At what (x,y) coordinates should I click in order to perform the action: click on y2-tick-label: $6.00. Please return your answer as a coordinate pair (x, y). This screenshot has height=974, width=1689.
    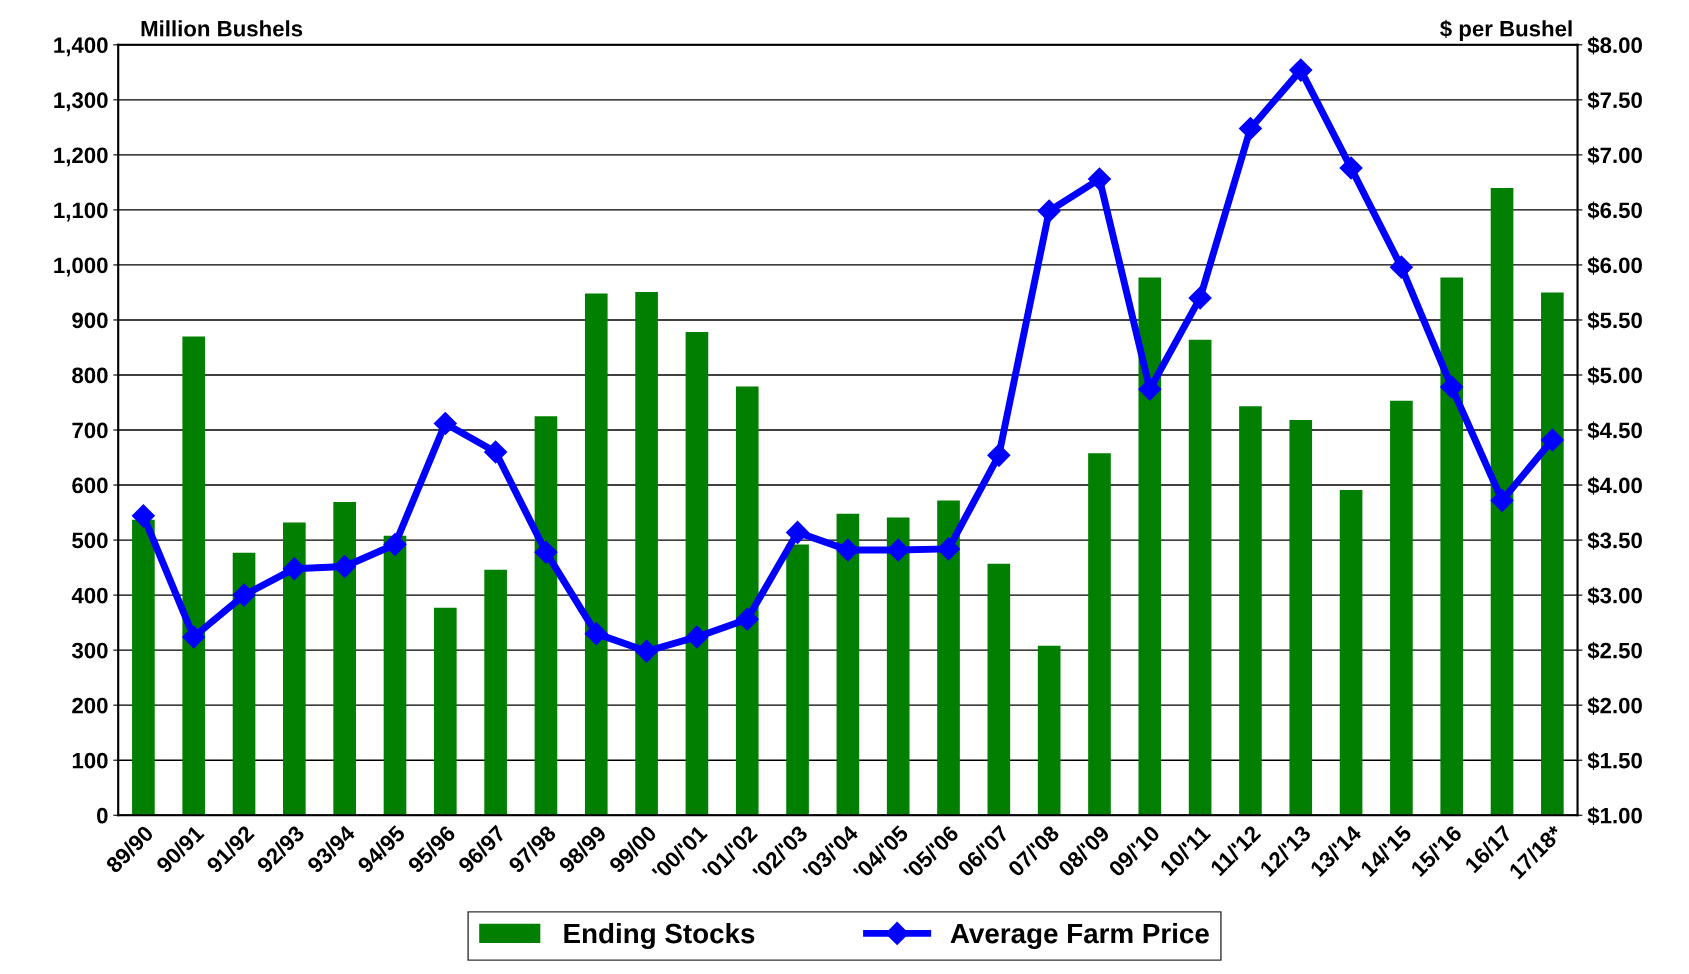
    Looking at the image, I should click on (1614, 265).